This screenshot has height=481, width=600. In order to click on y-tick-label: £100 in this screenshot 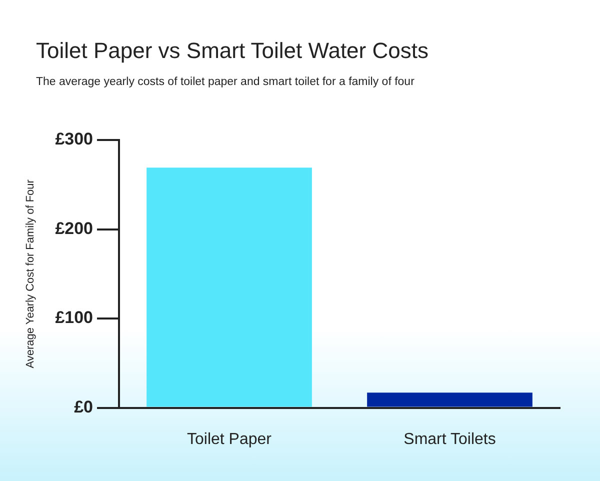, I will do `click(74, 318)`.